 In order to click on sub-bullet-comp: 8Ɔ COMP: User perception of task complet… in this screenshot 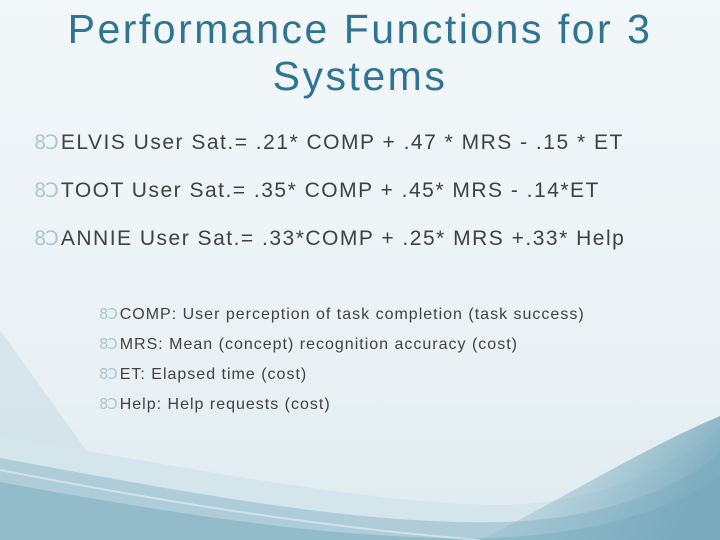, I will do `click(399, 314)`.